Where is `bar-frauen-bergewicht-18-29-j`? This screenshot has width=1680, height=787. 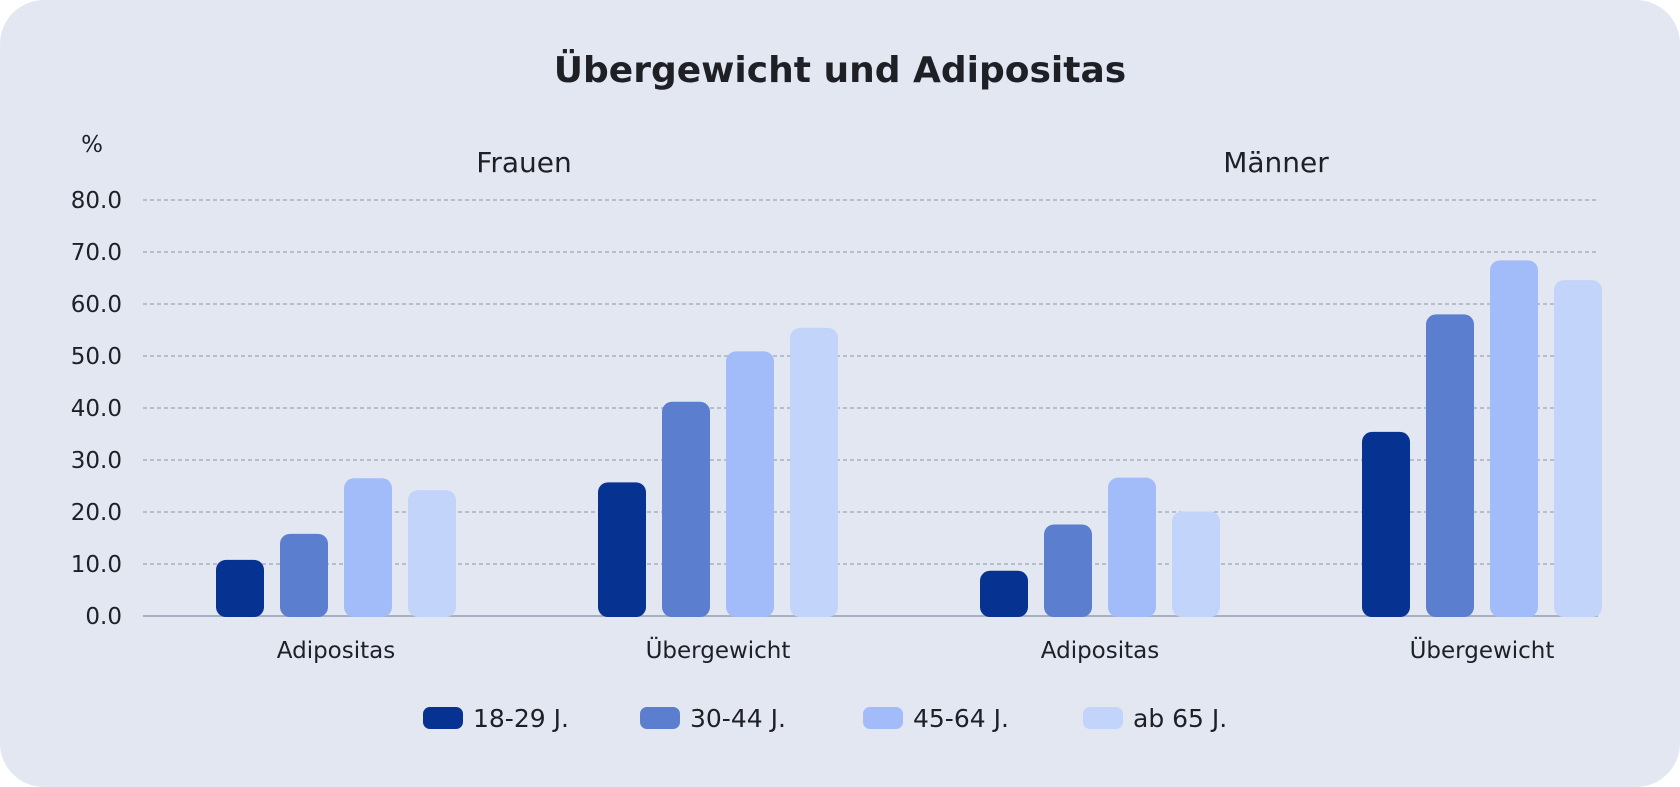
bar-frauen-bergewicht-18-29-j is located at coordinates (622, 549).